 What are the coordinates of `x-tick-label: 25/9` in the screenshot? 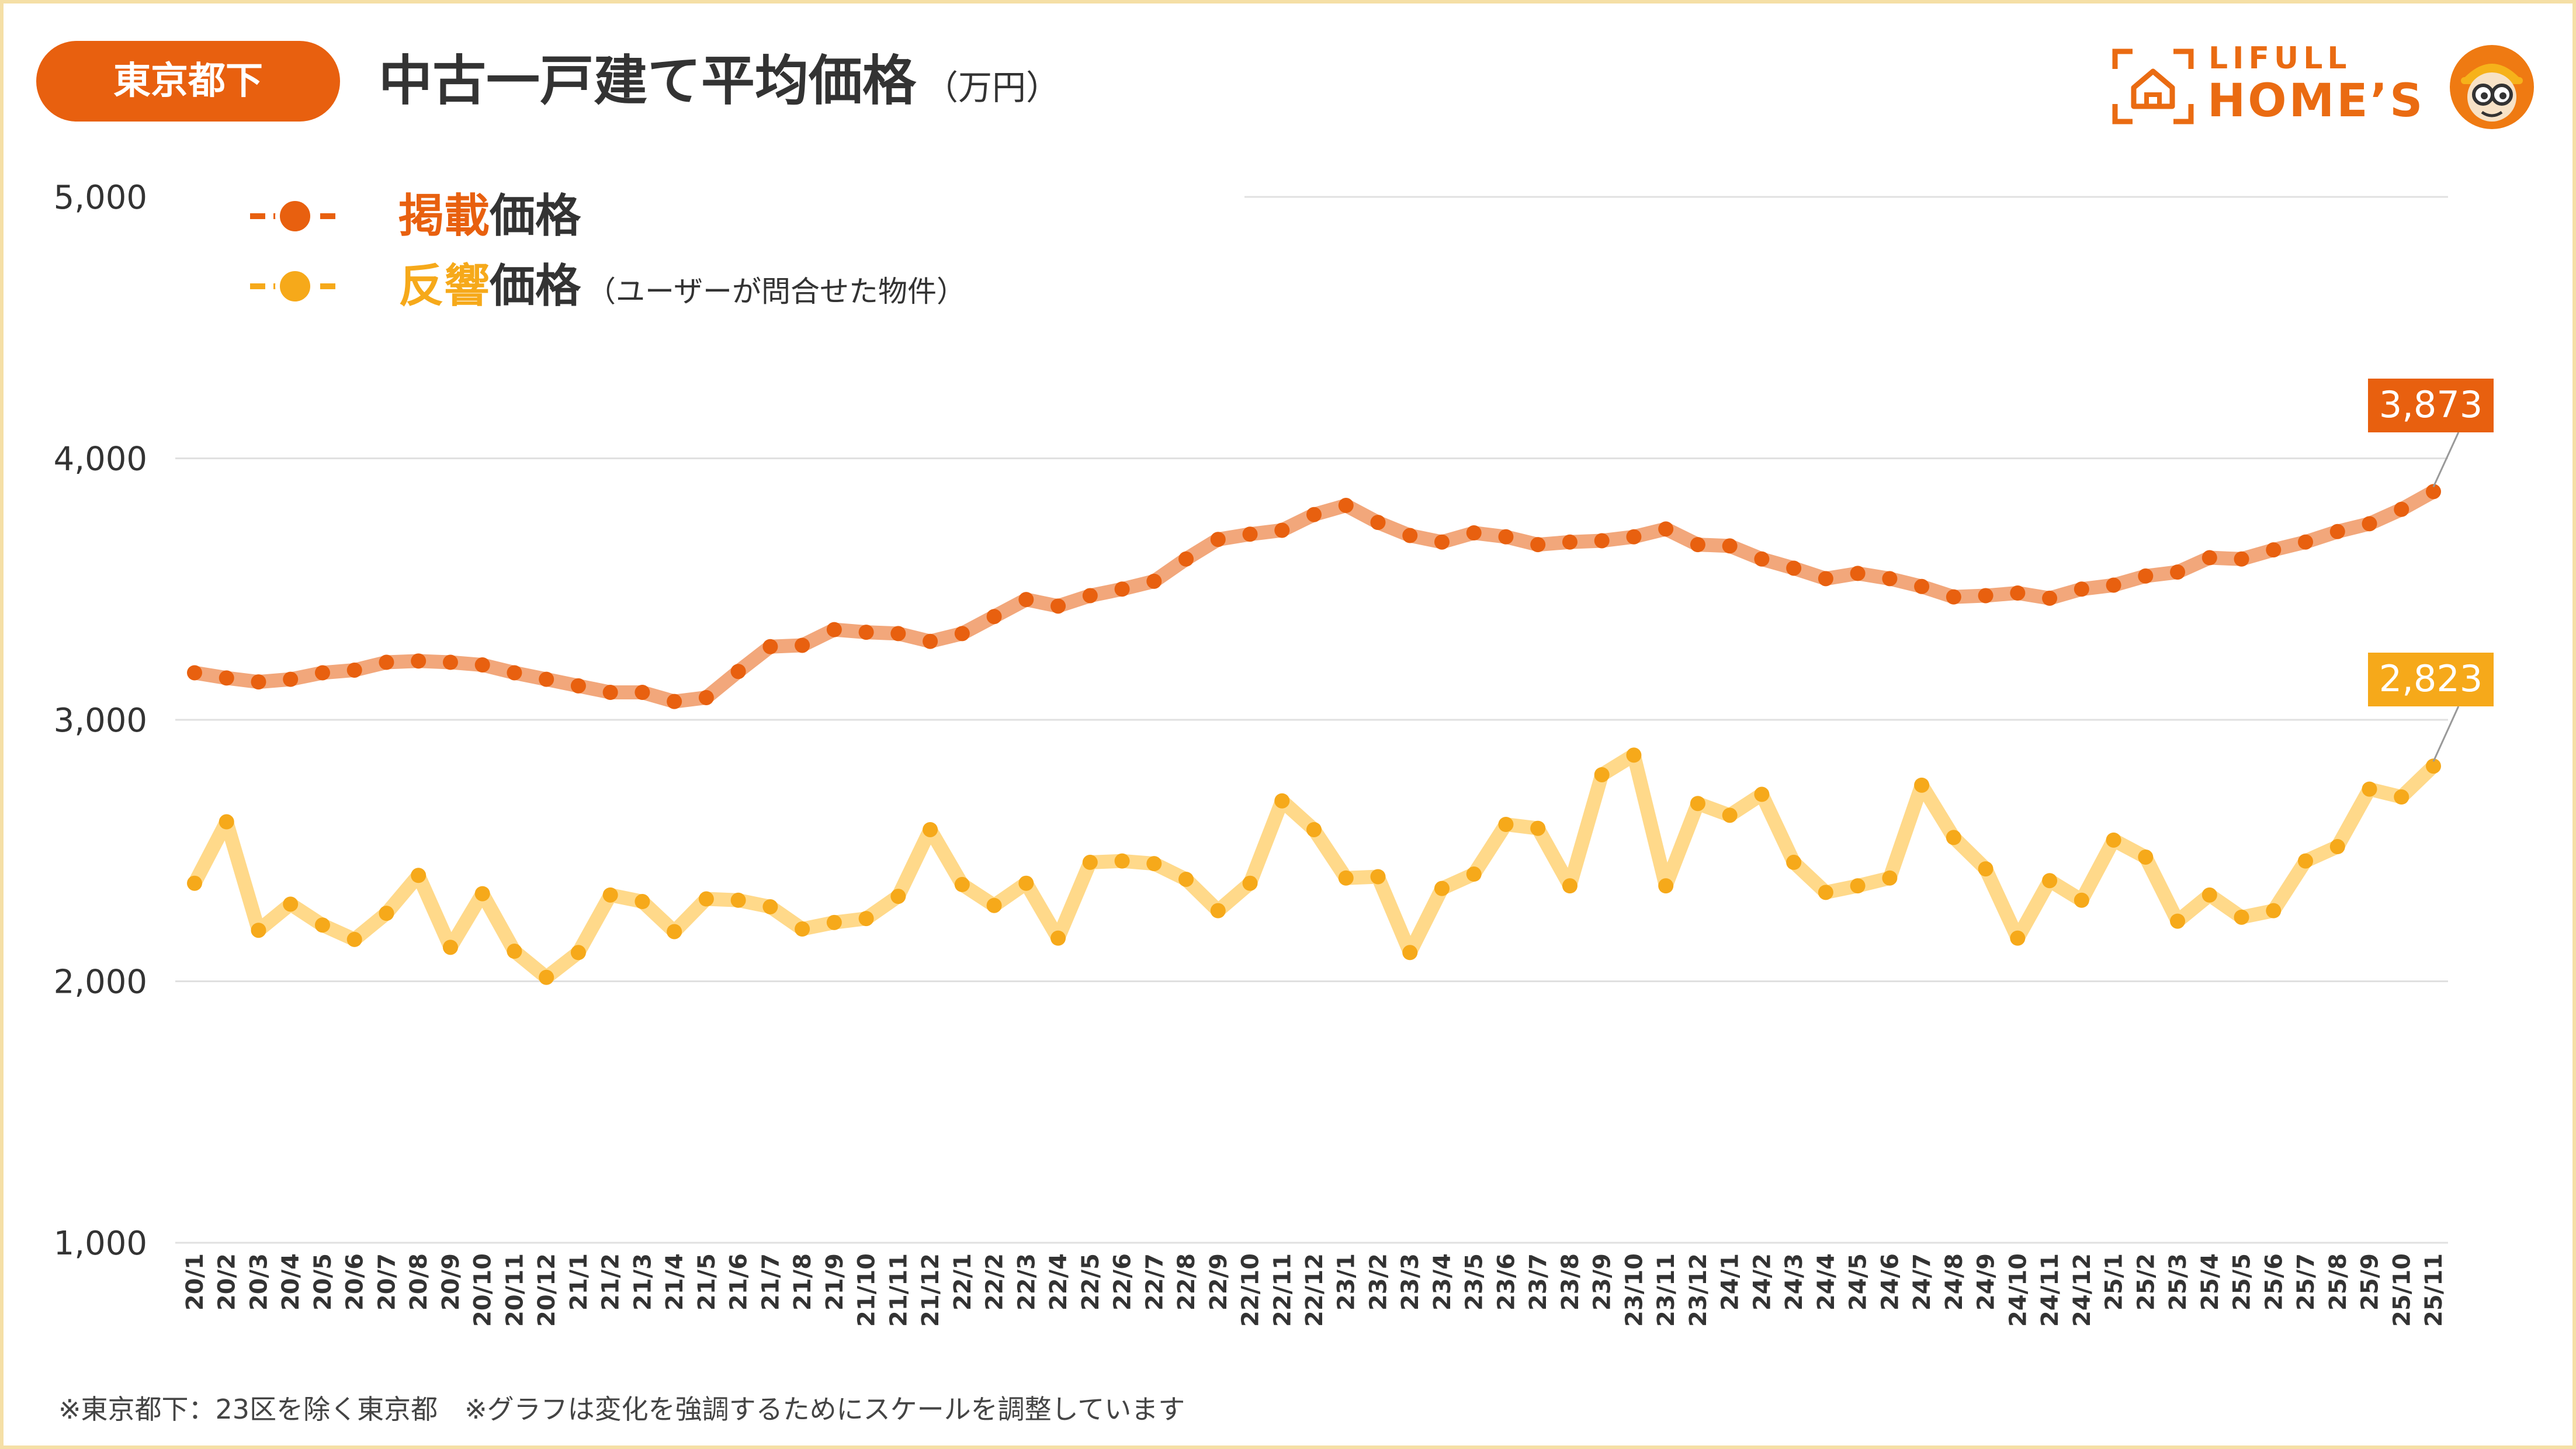 It's located at (2370, 1282).